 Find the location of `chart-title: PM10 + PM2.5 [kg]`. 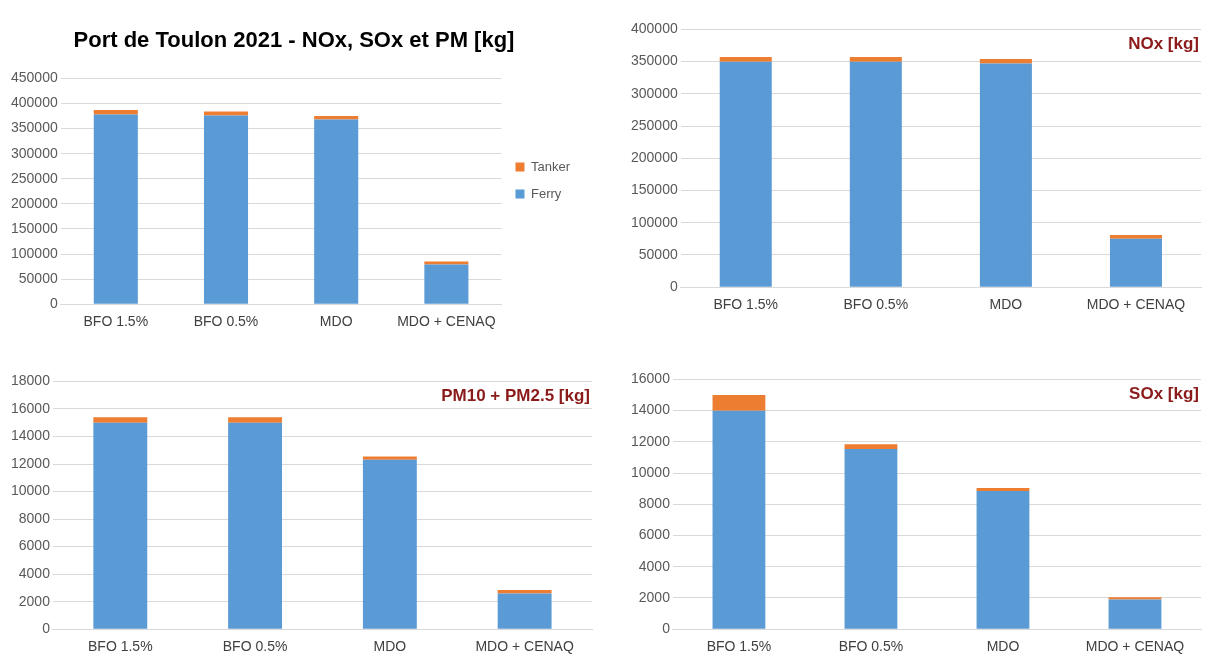

chart-title: PM10 + PM2.5 [kg] is located at coordinates (515, 395).